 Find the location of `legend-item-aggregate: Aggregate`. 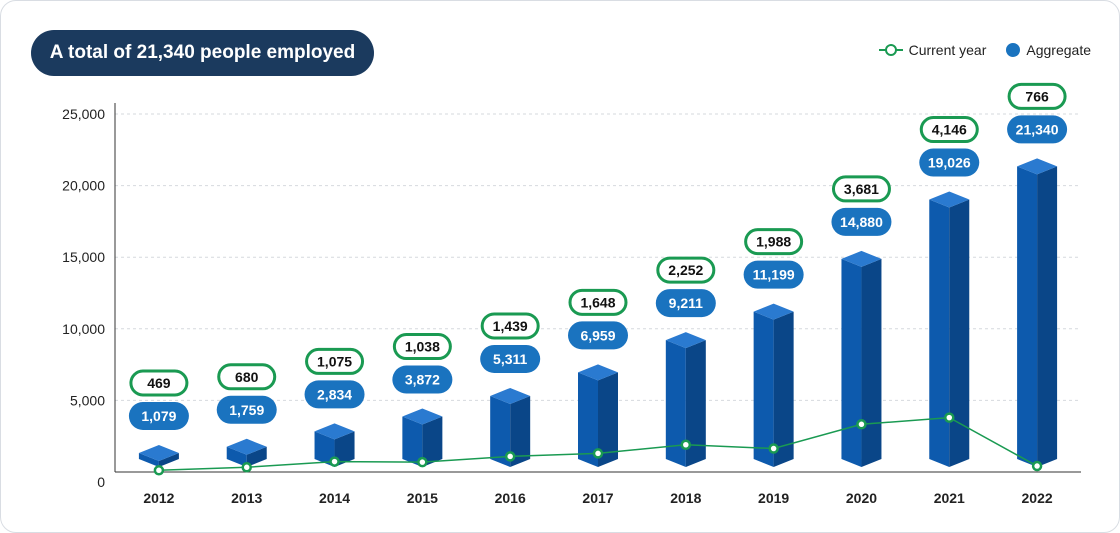

legend-item-aggregate: Aggregate is located at coordinates (1048, 50).